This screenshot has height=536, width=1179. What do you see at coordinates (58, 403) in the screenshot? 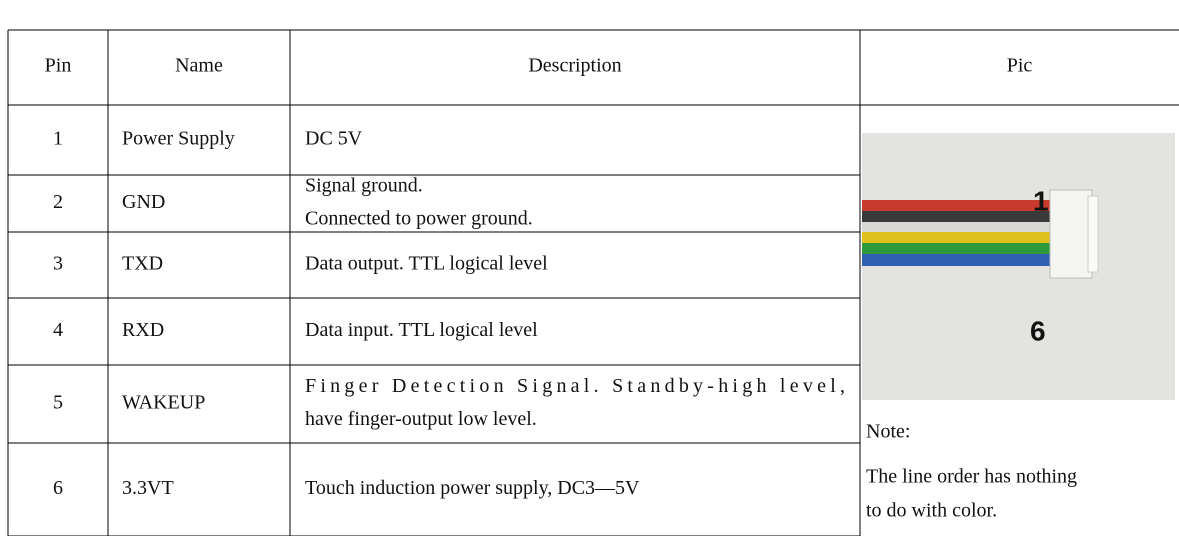
I see `pin-cell: 5` at bounding box center [58, 403].